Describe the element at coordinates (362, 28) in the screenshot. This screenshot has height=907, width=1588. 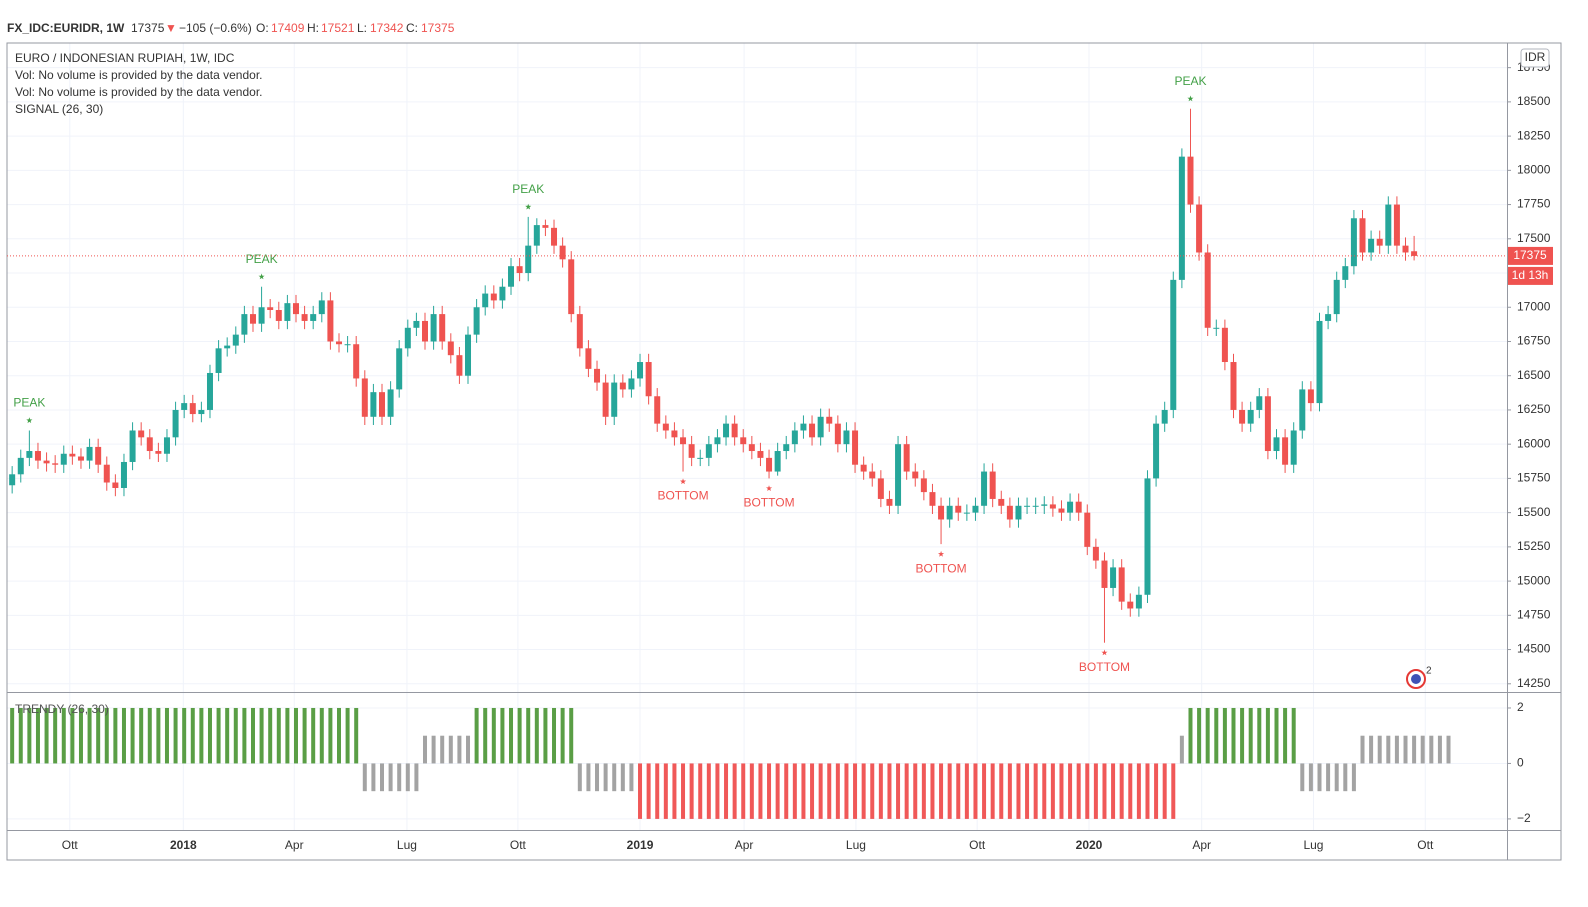
I see `l-label: L:` at that location.